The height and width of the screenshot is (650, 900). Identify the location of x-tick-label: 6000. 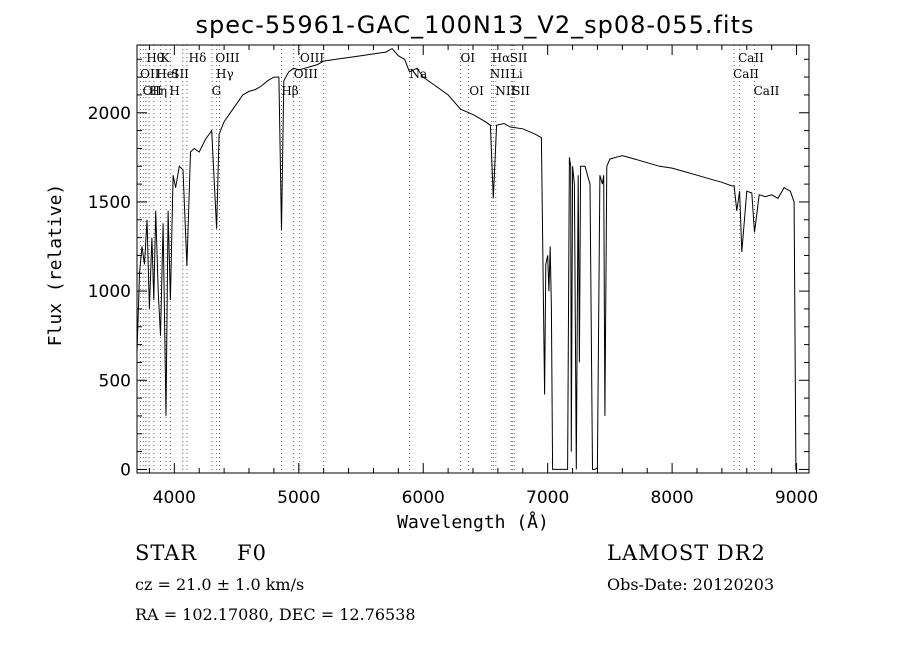
(423, 498).